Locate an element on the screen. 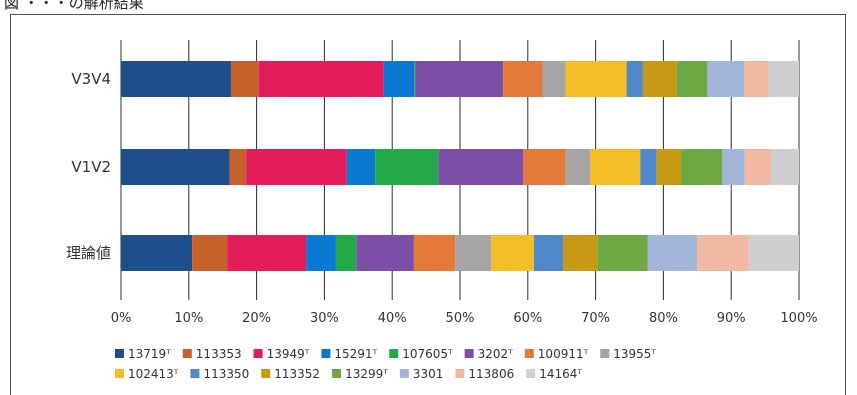 This screenshot has width=857, height=395. legend-label: 100911ᵀ is located at coordinates (563, 354).